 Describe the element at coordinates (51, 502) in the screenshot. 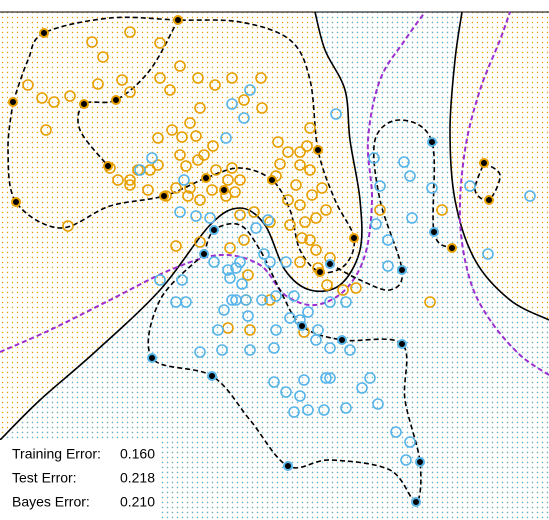

I see `error-label: Bayes Error:` at that location.